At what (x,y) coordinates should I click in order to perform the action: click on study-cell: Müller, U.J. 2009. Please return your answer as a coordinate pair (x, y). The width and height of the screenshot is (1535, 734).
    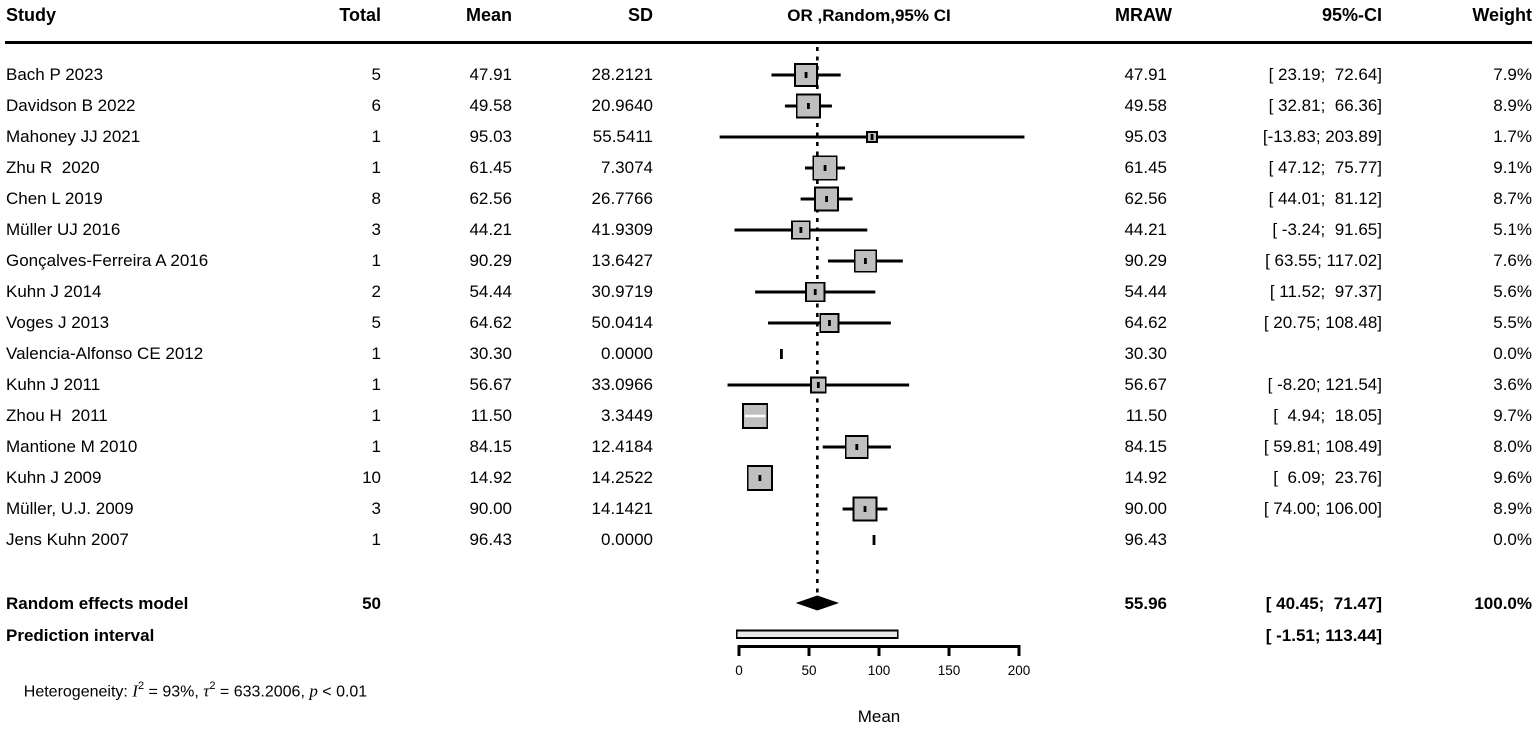
    Looking at the image, I should click on (70, 508).